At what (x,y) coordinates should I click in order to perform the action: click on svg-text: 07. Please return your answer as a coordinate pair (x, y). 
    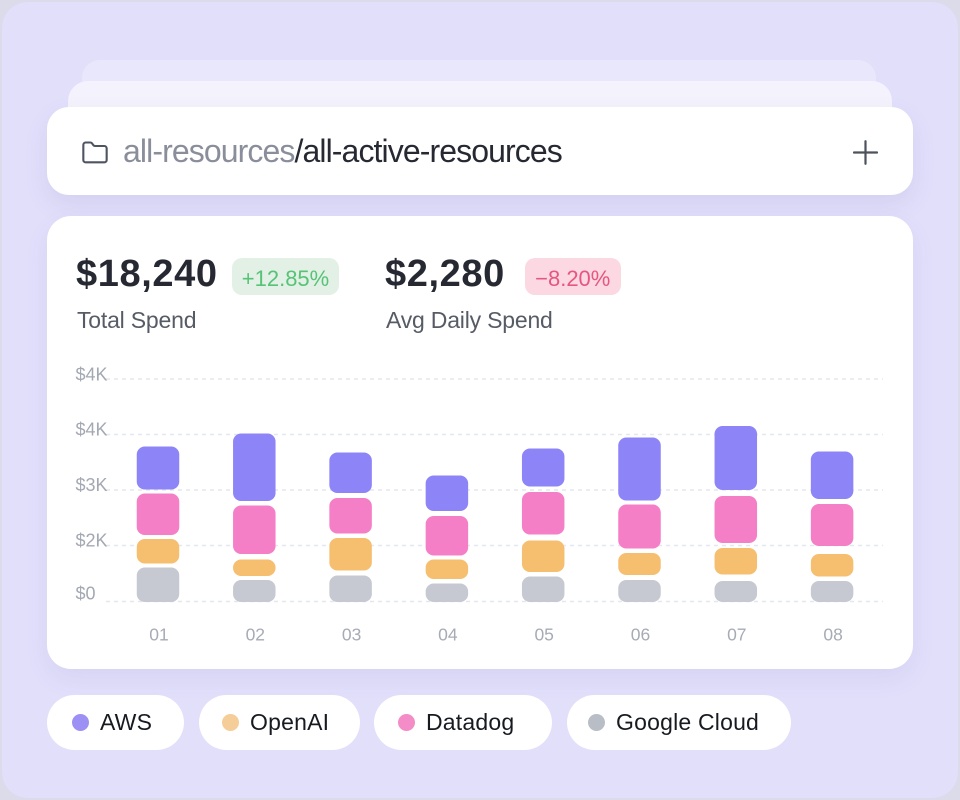
    Looking at the image, I should click on (736, 635).